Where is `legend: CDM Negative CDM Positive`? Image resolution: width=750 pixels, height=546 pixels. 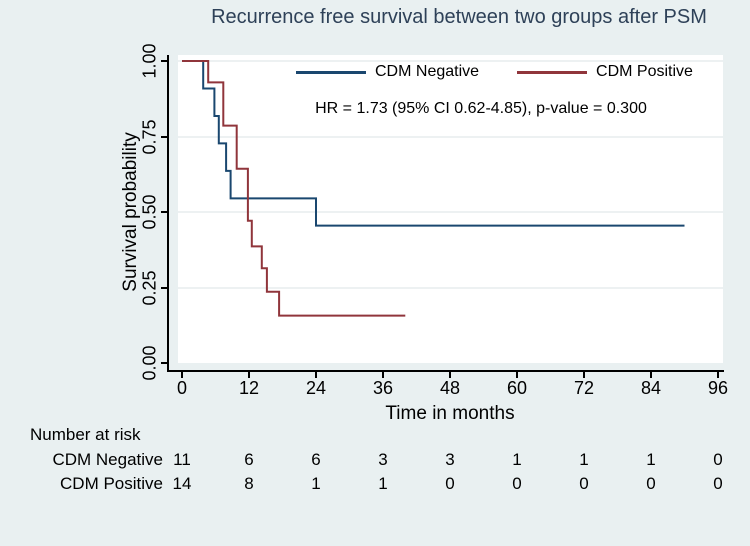
legend: CDM Negative CDM Positive is located at coordinates (494, 72).